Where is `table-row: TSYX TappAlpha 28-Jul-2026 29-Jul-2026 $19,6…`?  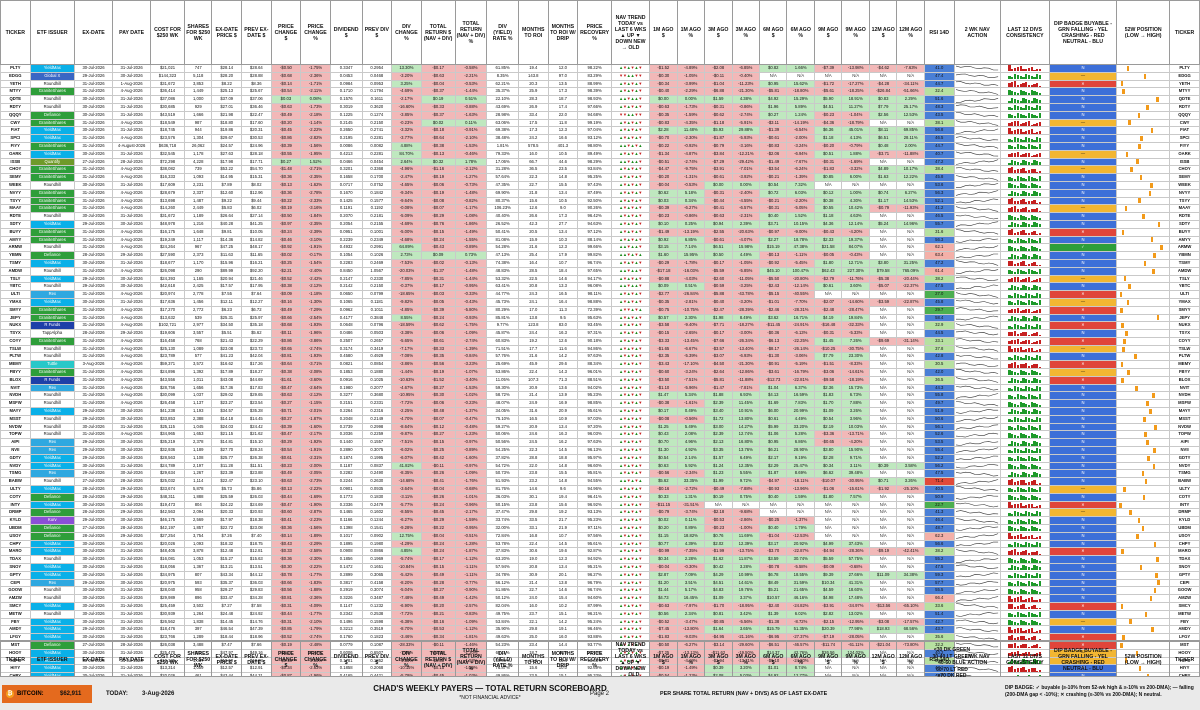
table-row: TSYX TappAlpha 28-Jul-2026 29-Jul-2026 $19,6… is located at coordinates (600, 333).